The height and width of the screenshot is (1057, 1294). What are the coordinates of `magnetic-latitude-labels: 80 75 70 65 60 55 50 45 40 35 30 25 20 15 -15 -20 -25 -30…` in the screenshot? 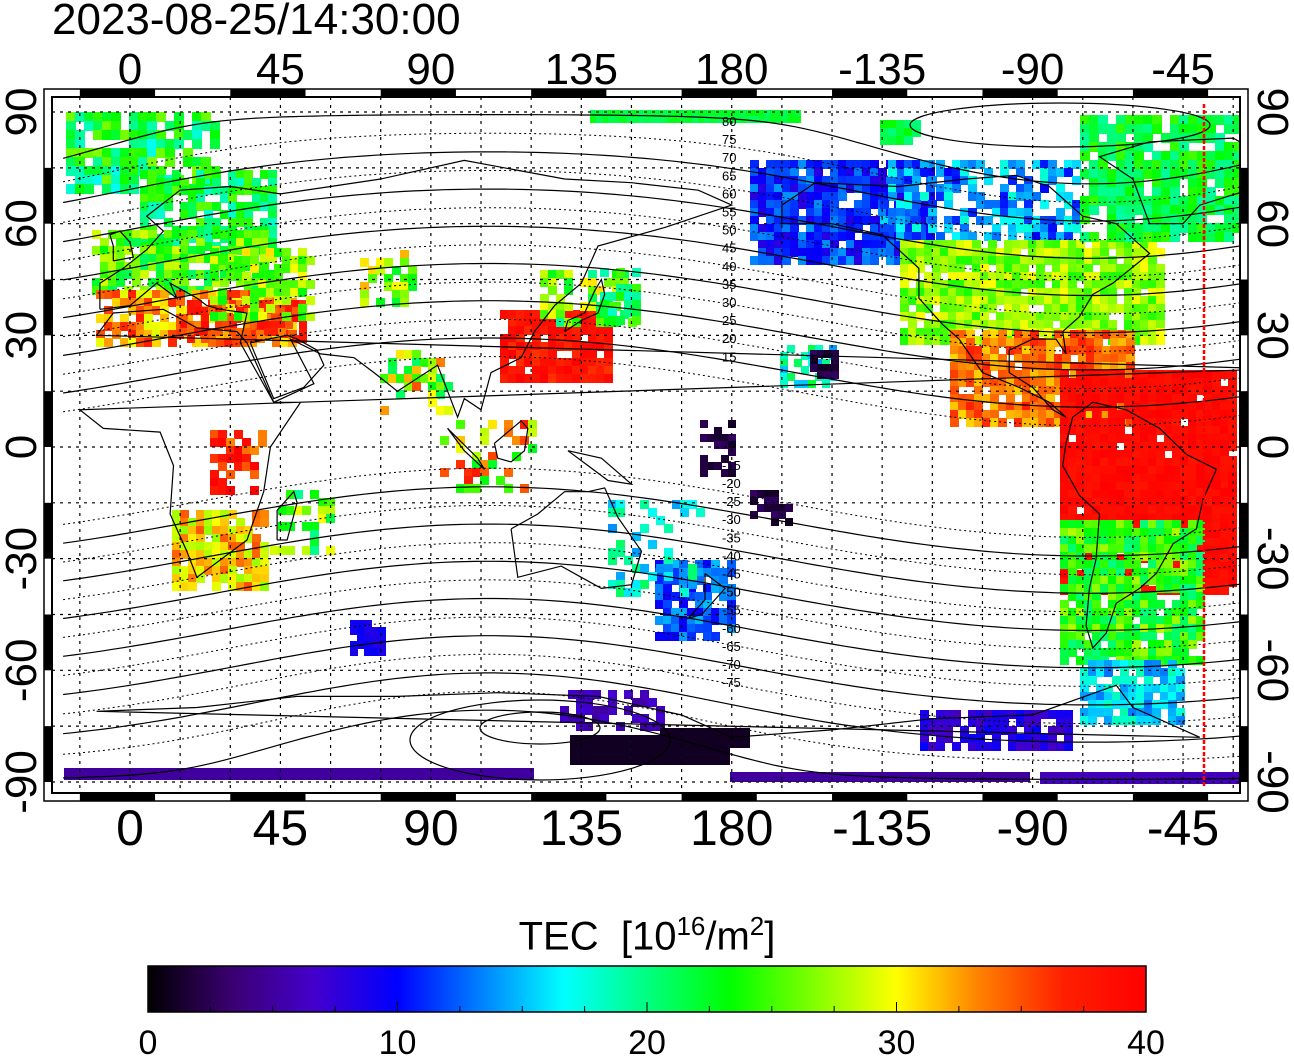 It's located at (731, 402).